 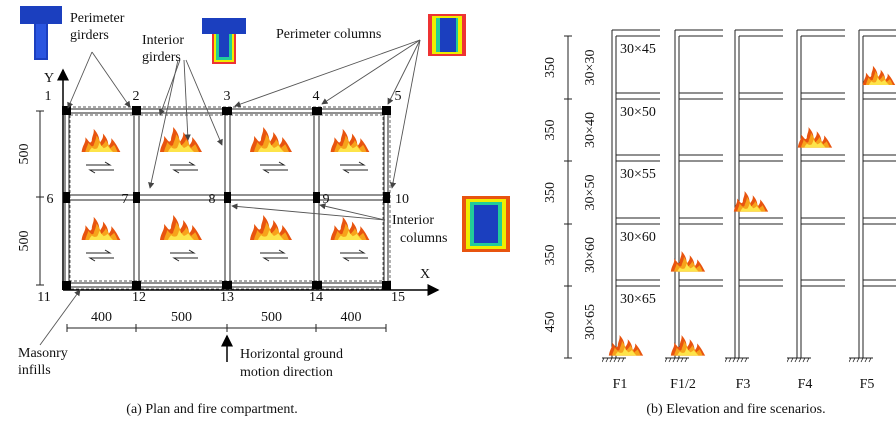 I want to click on label-line: infills, so click(x=34, y=370).